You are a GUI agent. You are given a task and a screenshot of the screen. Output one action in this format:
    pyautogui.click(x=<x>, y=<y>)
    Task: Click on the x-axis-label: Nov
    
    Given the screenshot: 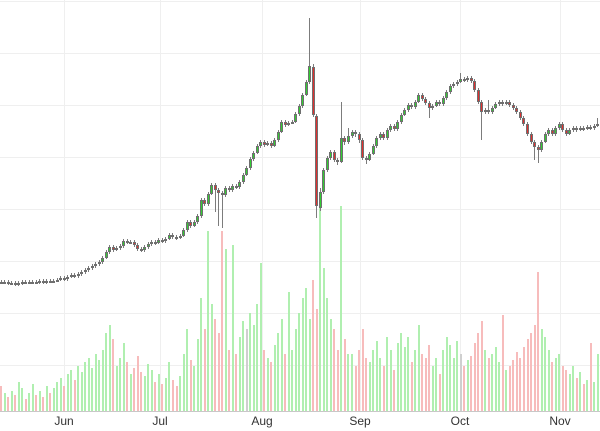 What is the action you would take?
    pyautogui.click(x=560, y=421)
    